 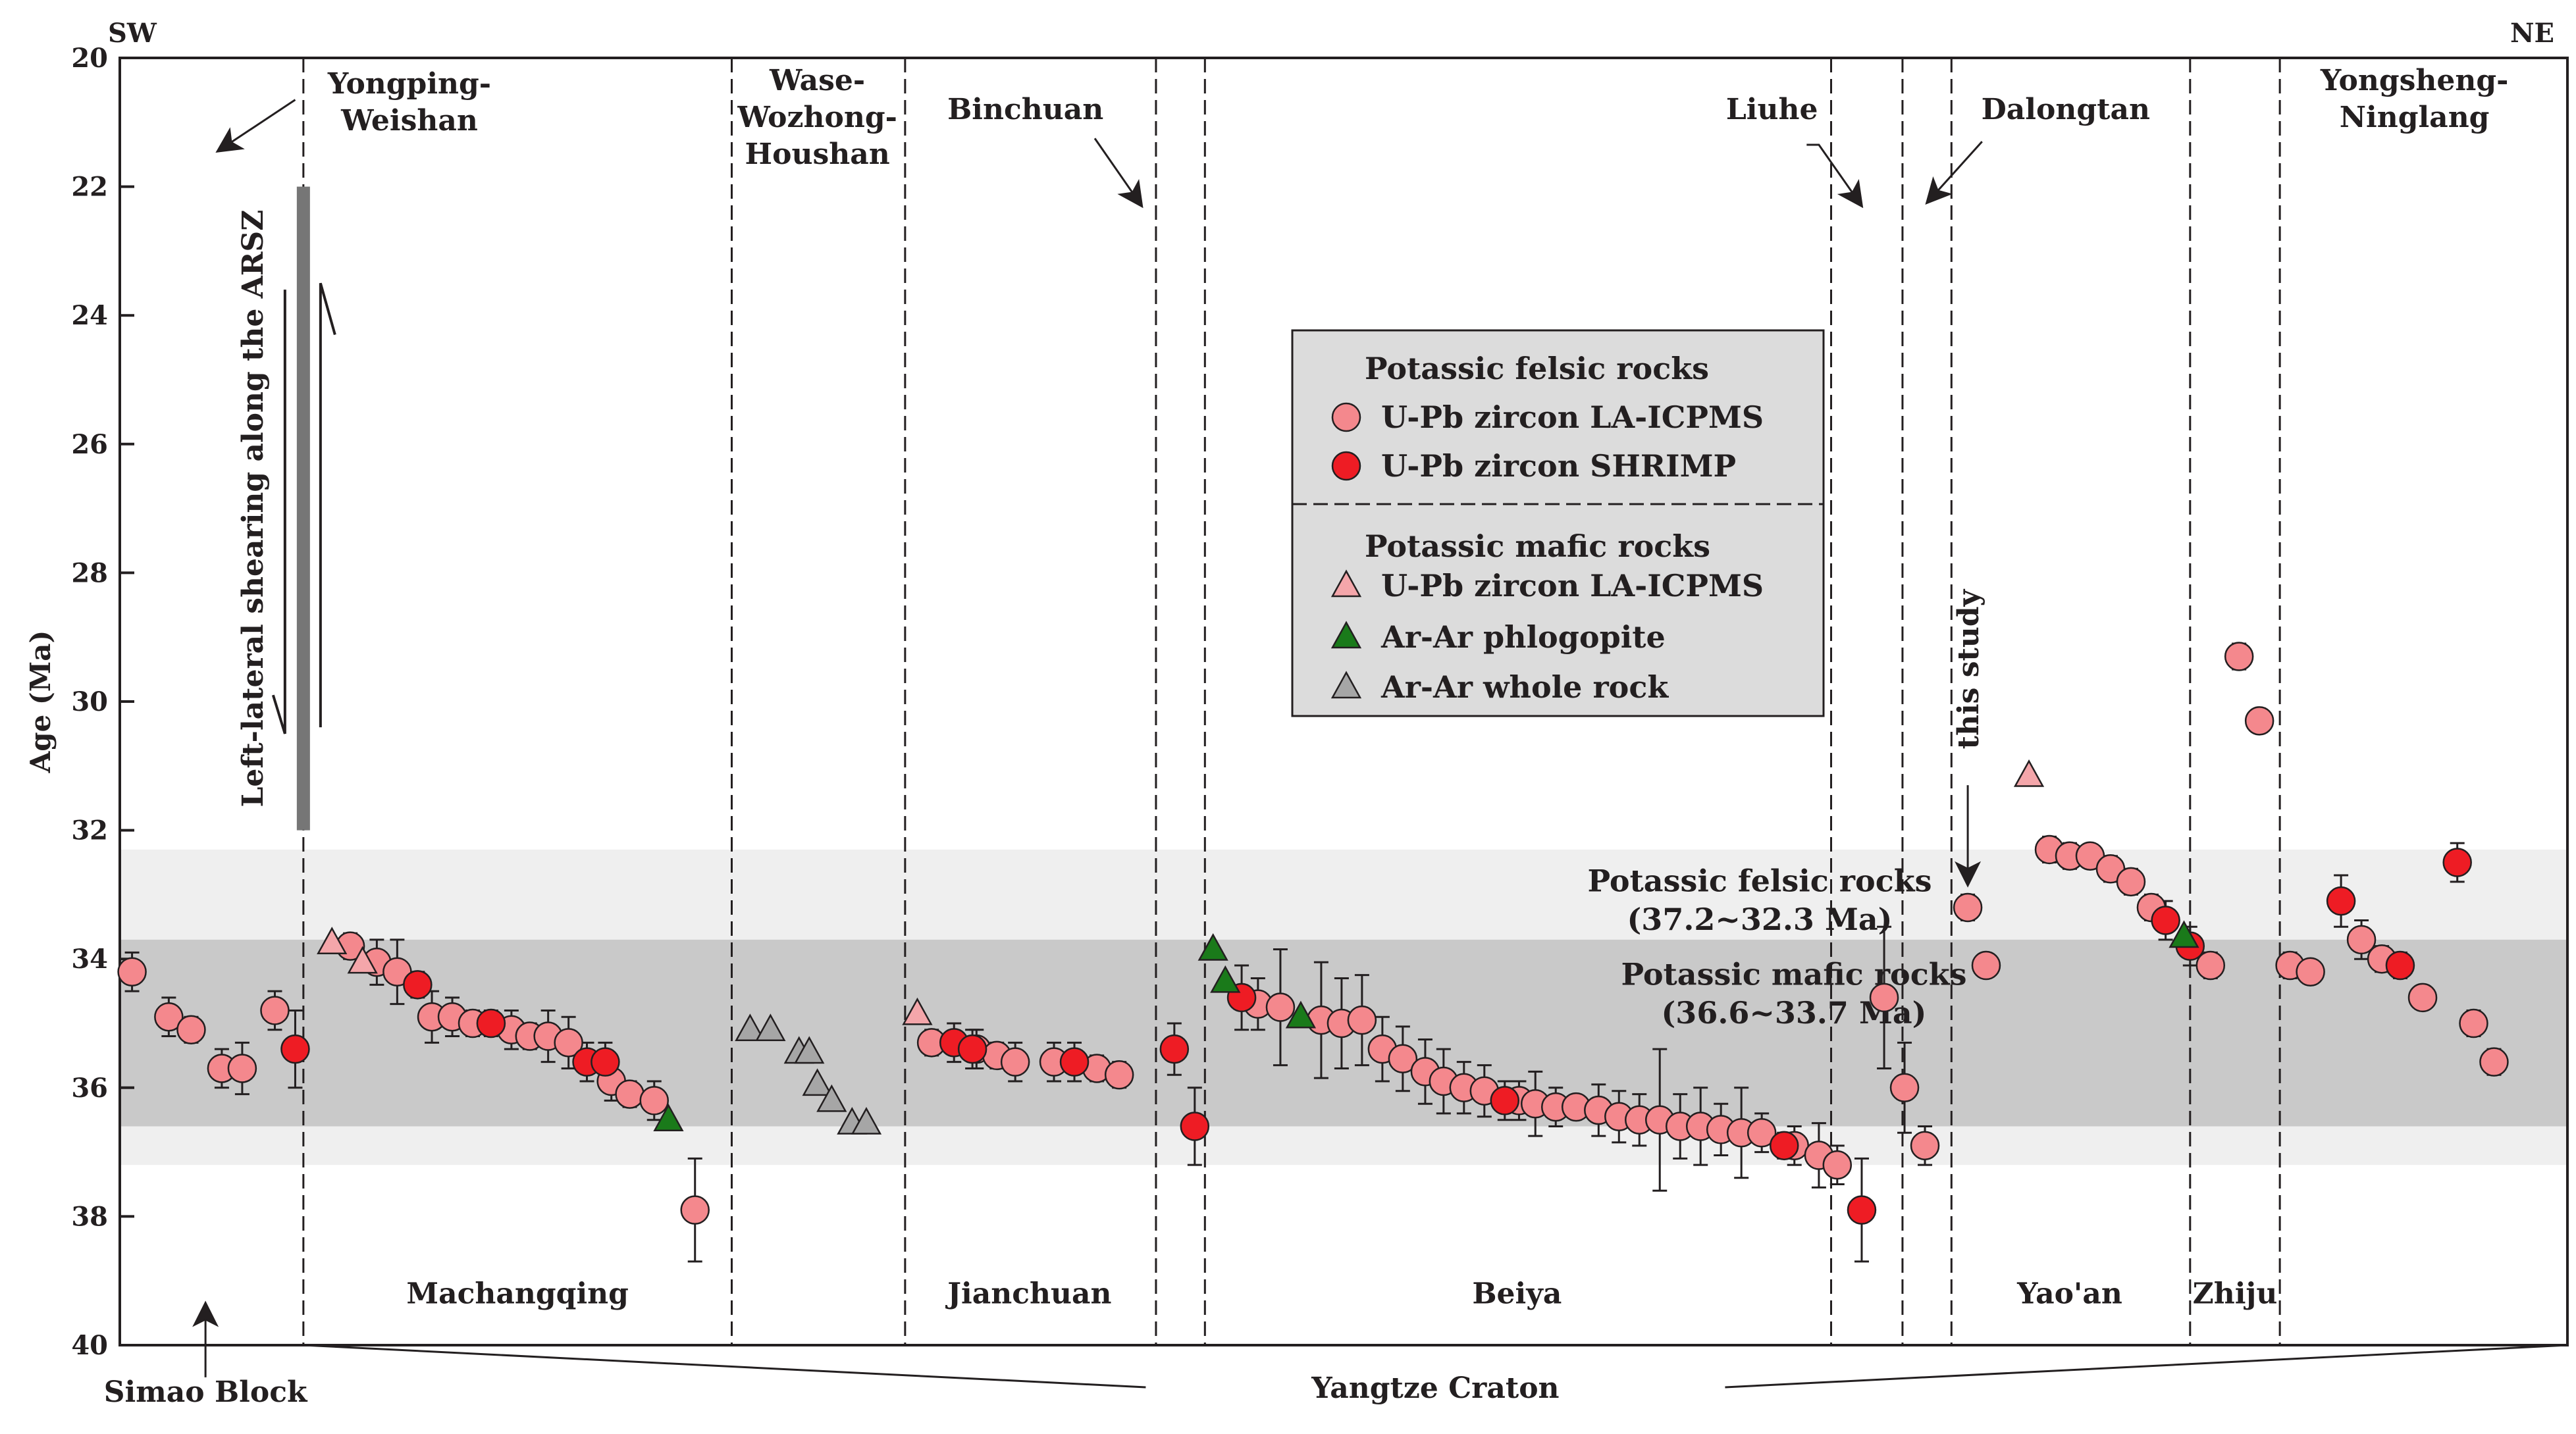 What do you see at coordinates (2066, 109) in the screenshot?
I see `region-label-top: Dalongtan` at bounding box center [2066, 109].